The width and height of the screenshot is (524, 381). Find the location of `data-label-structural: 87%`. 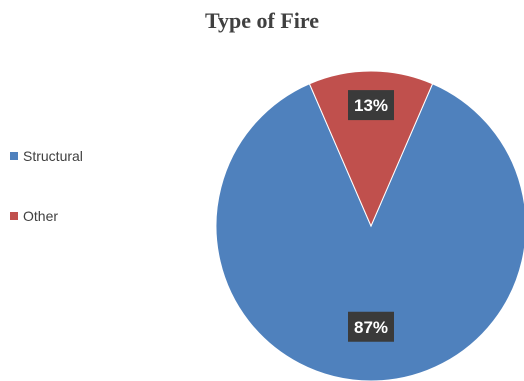

data-label-structural: 87% is located at coordinates (371, 326).